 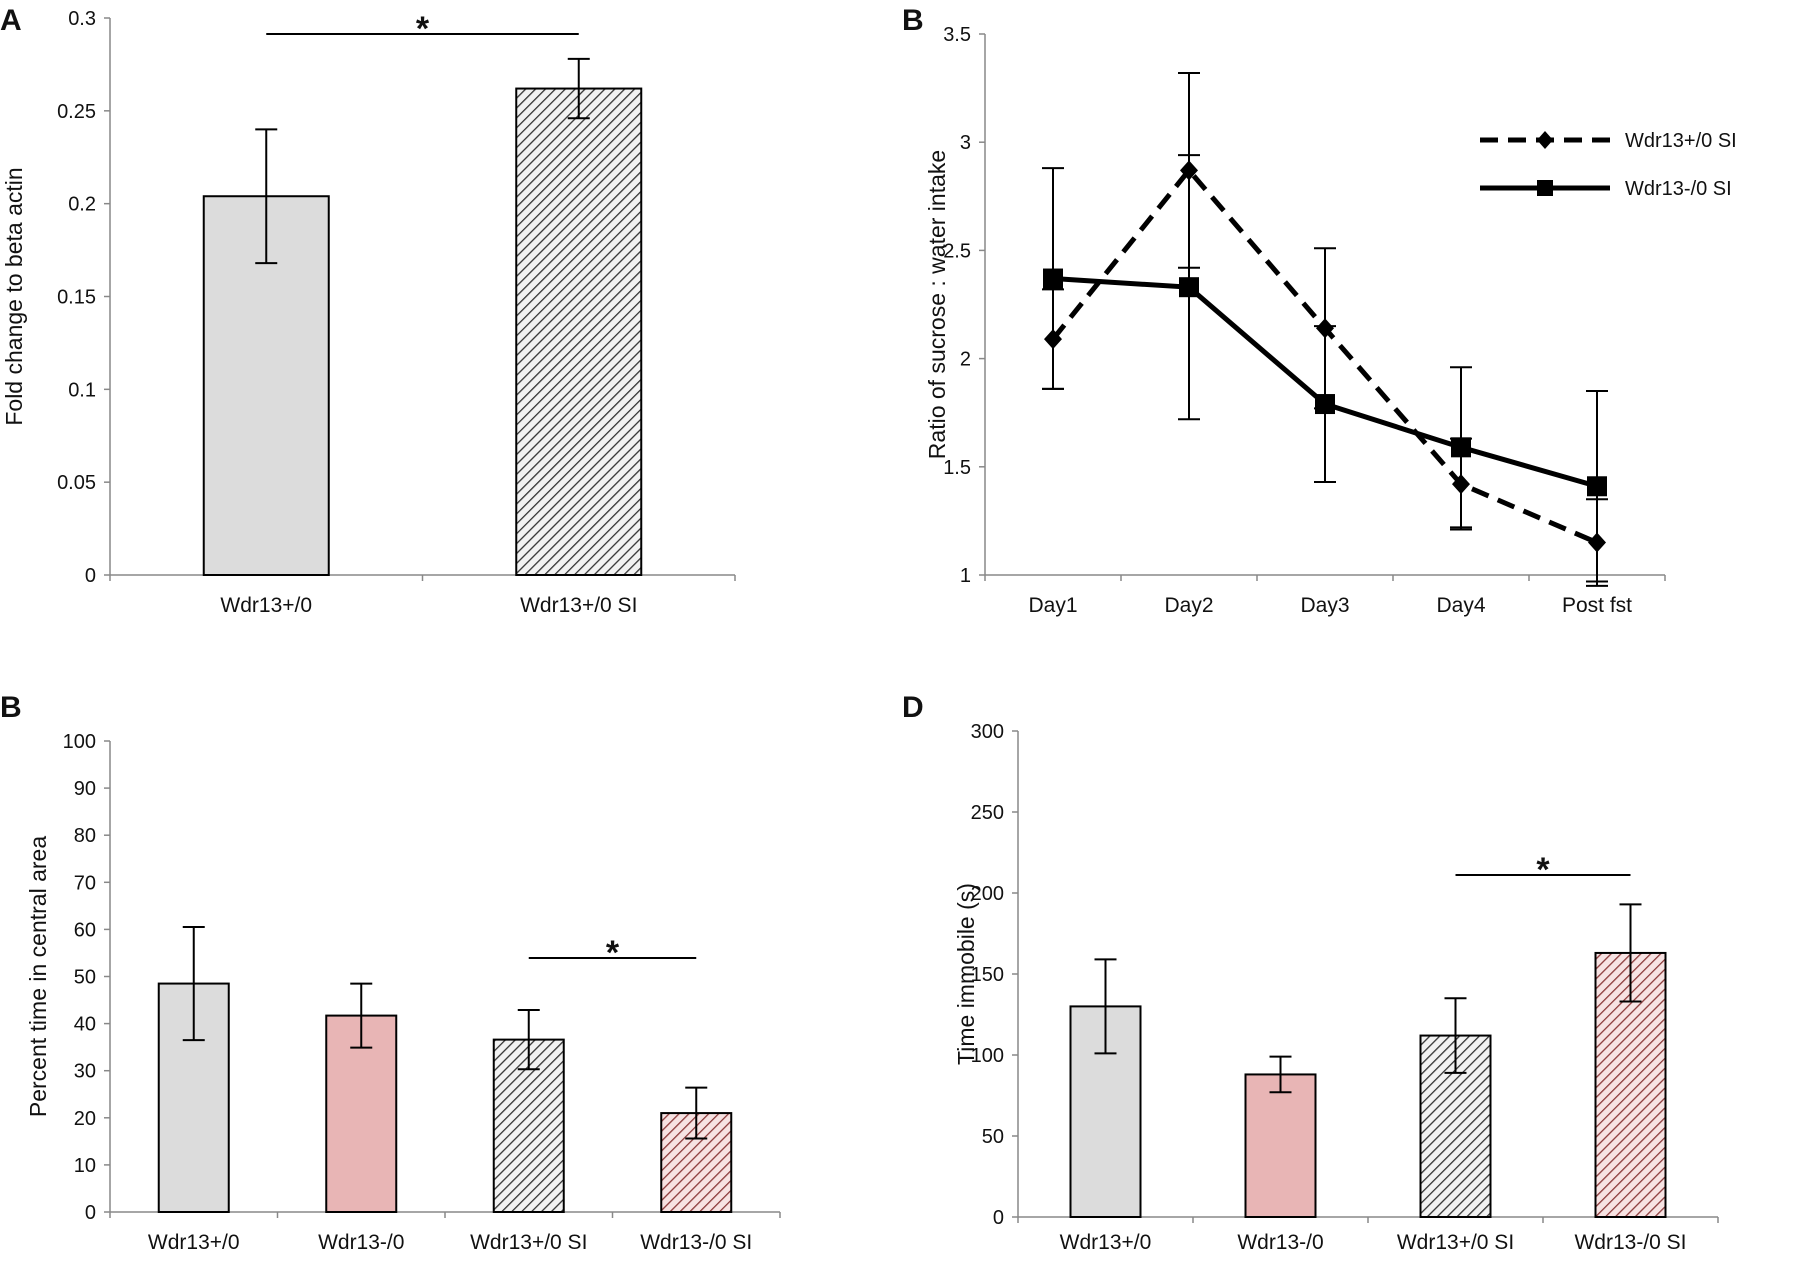 I want to click on x-category-label: Day3, so click(x=1324, y=605).